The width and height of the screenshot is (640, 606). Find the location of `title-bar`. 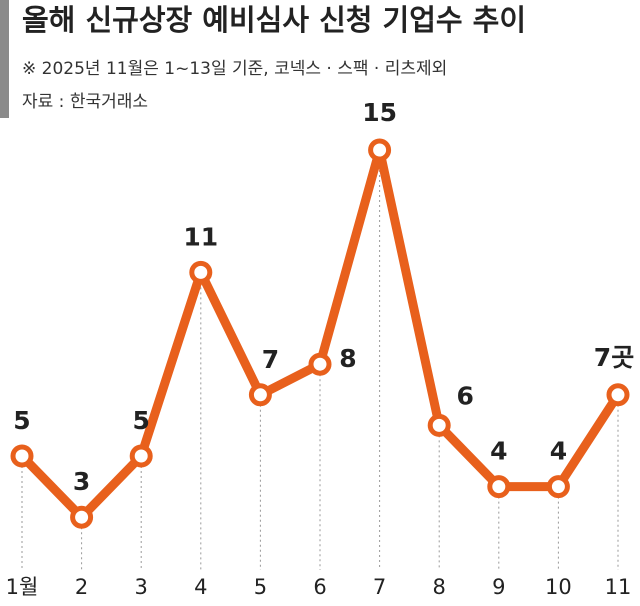

title-bar is located at coordinates (4, 59).